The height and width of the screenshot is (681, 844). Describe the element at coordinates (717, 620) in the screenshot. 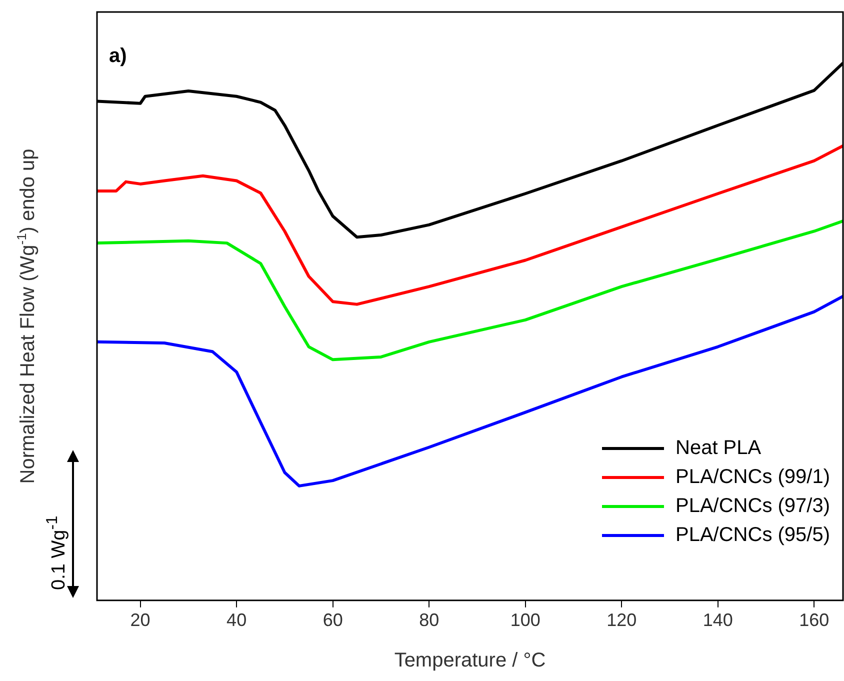

I see `x-tick-label: 140` at that location.